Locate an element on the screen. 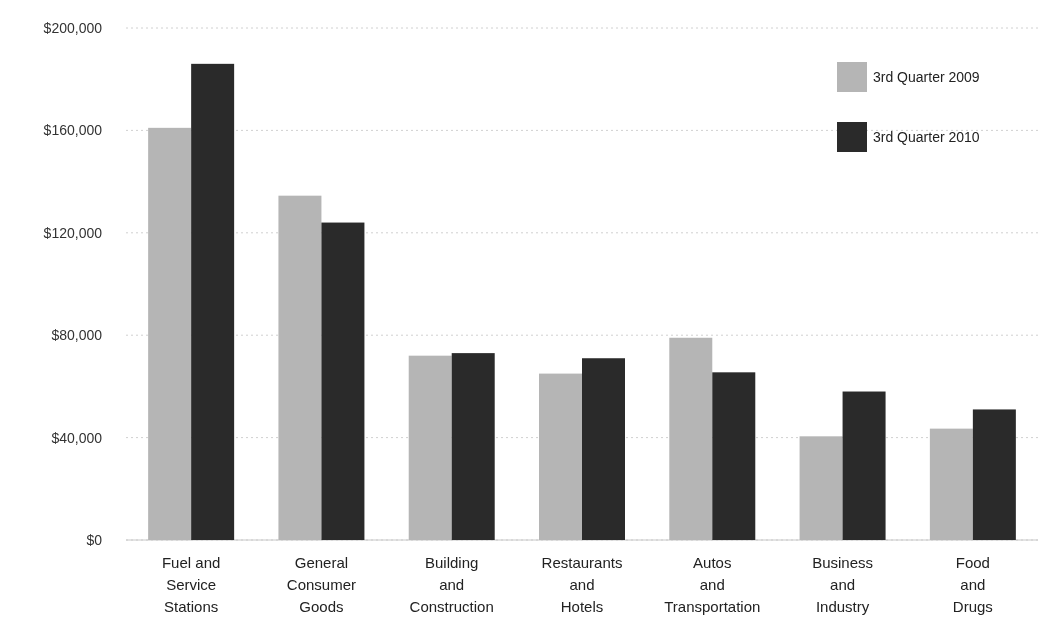 The height and width of the screenshot is (635, 1060). y-tick-label: $200,000 is located at coordinates (73, 27).